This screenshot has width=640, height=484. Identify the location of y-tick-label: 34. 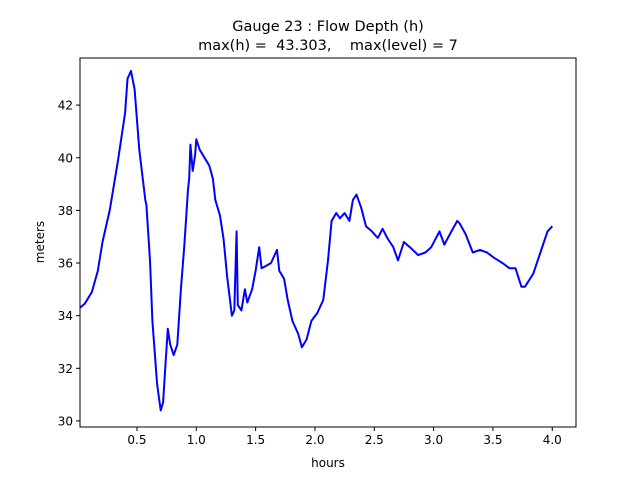
(65, 316).